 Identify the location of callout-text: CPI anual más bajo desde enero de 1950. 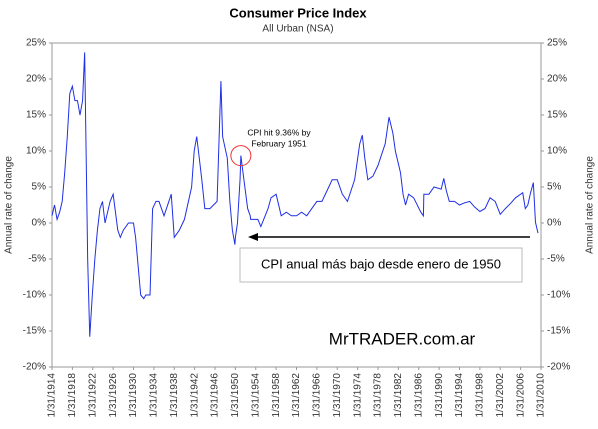
(381, 263).